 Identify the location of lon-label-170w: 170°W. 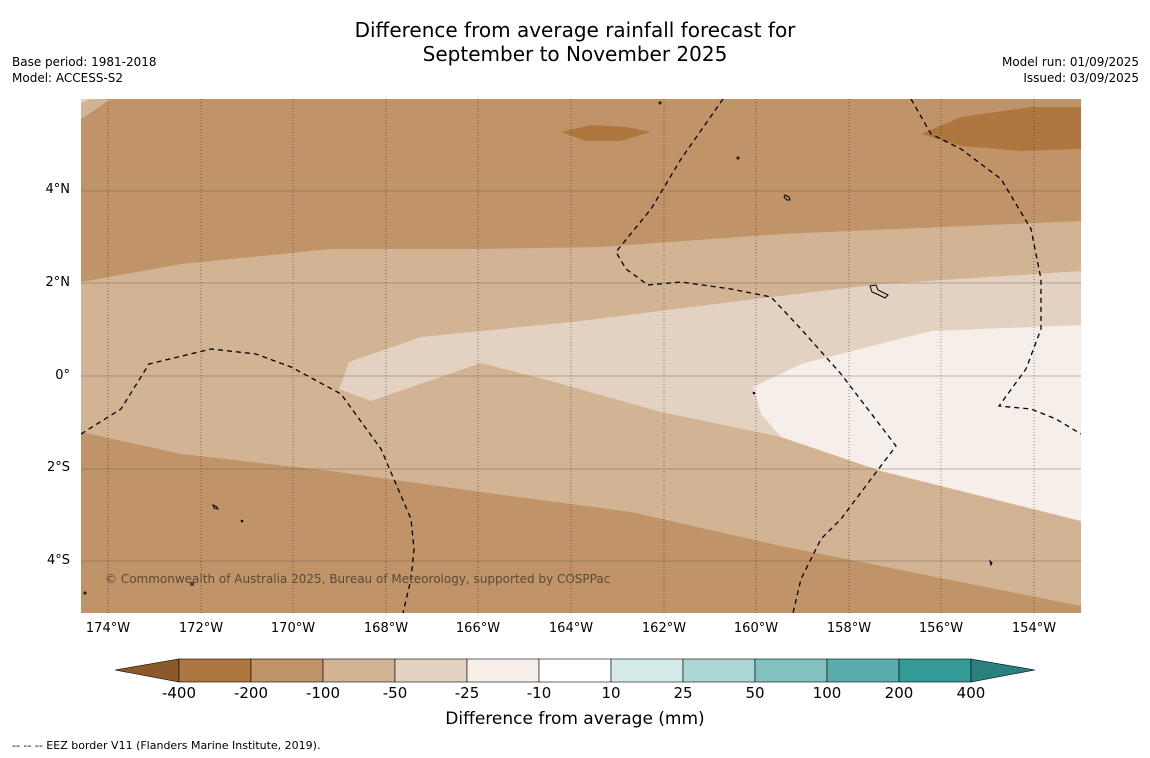
(293, 628).